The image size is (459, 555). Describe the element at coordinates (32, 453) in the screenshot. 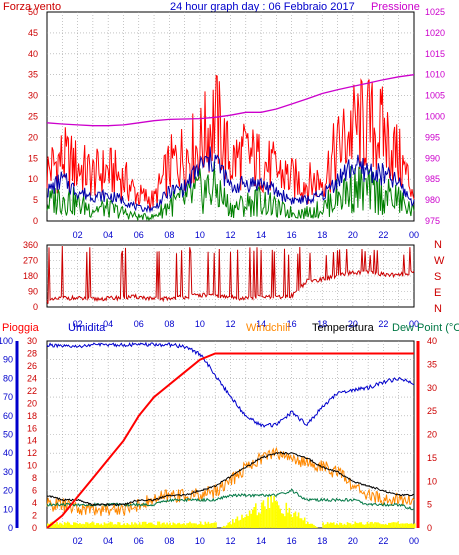

I see `rain-tick-label: 12` at that location.